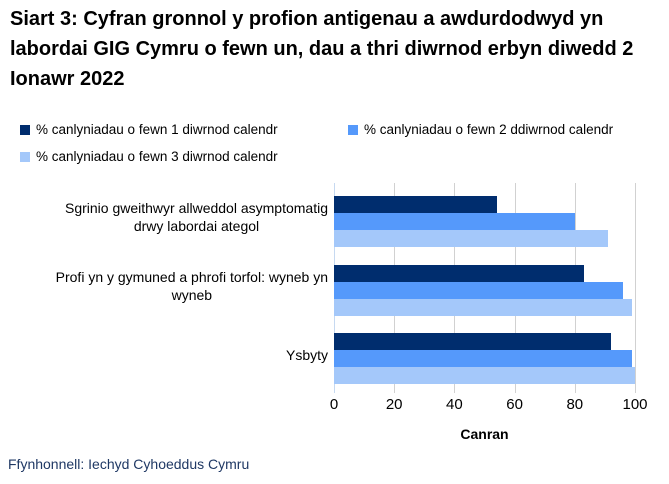 This screenshot has height=484, width=669. I want to click on bar-series2-cat1, so click(454, 221).